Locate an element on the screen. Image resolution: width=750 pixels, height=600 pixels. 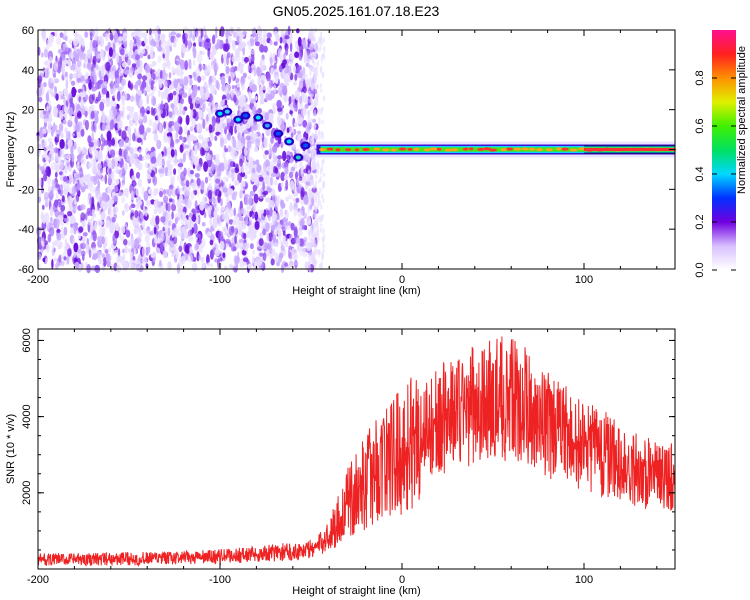
spectrogram-signal-band is located at coordinates (496, 149).